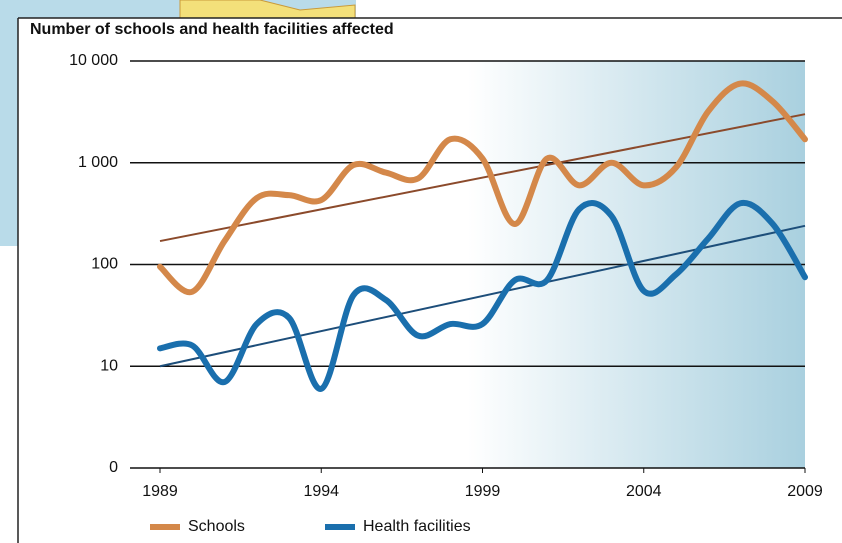  What do you see at coordinates (98, 162) in the screenshot?
I see `y-tick-label: 1 000` at bounding box center [98, 162].